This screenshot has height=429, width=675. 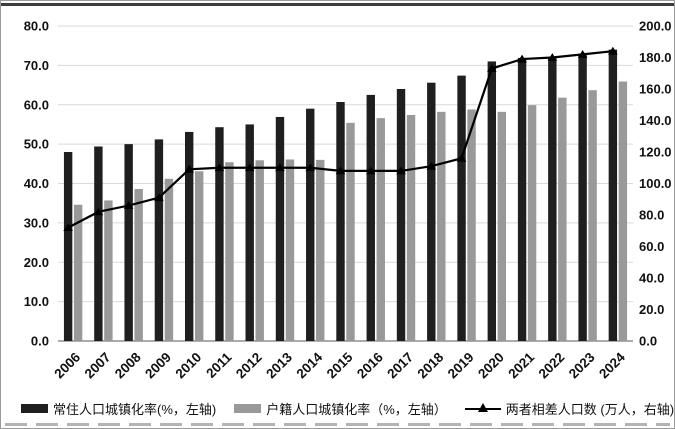 What do you see at coordinates (340, 170) in the screenshot?
I see `line-marker-2015` at bounding box center [340, 170].